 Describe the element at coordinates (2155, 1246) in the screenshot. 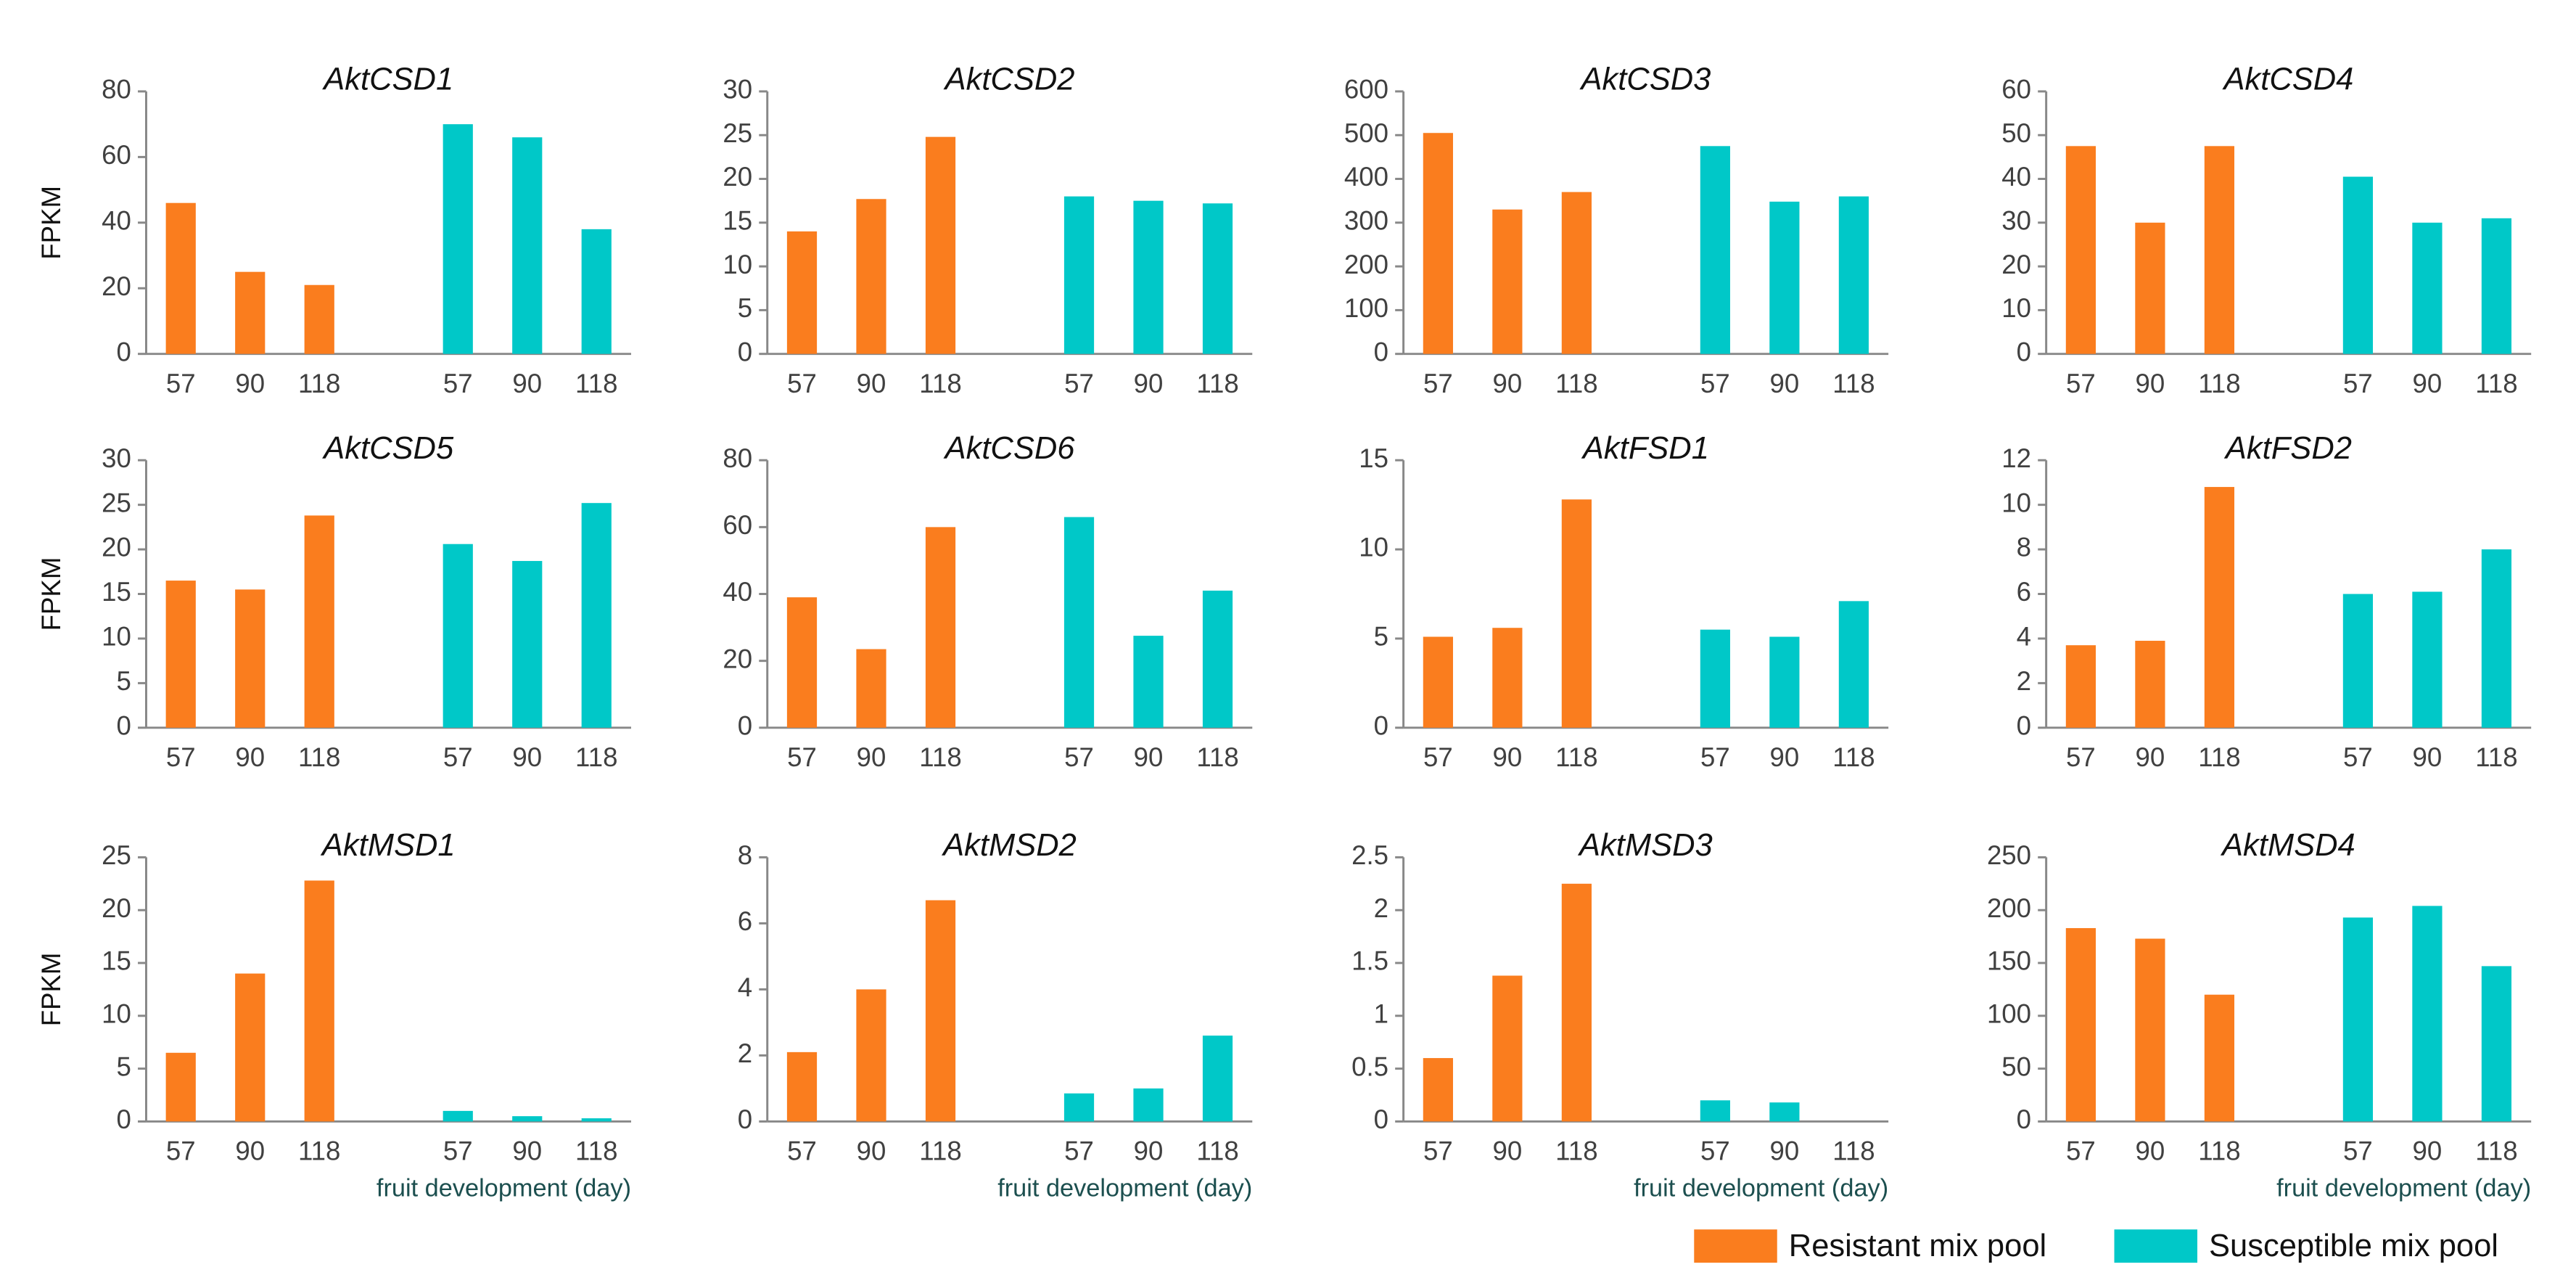

I see `legend-swatch` at that location.